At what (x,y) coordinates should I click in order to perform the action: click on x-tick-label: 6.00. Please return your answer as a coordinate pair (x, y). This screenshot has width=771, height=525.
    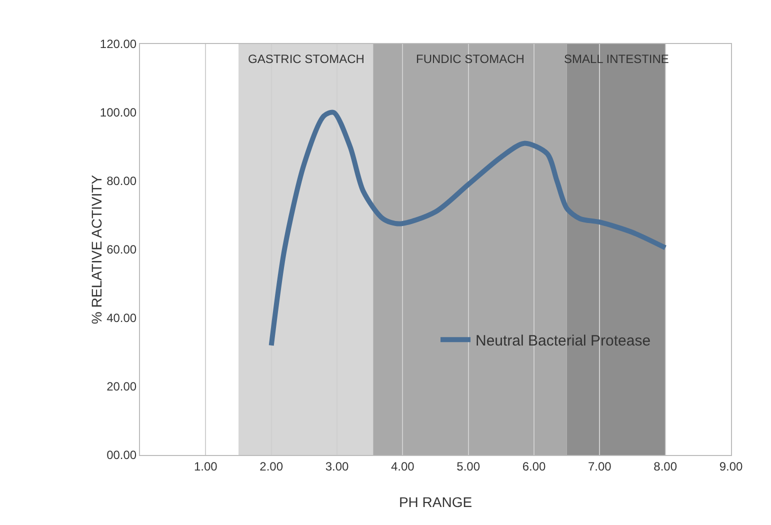
    Looking at the image, I should click on (534, 466).